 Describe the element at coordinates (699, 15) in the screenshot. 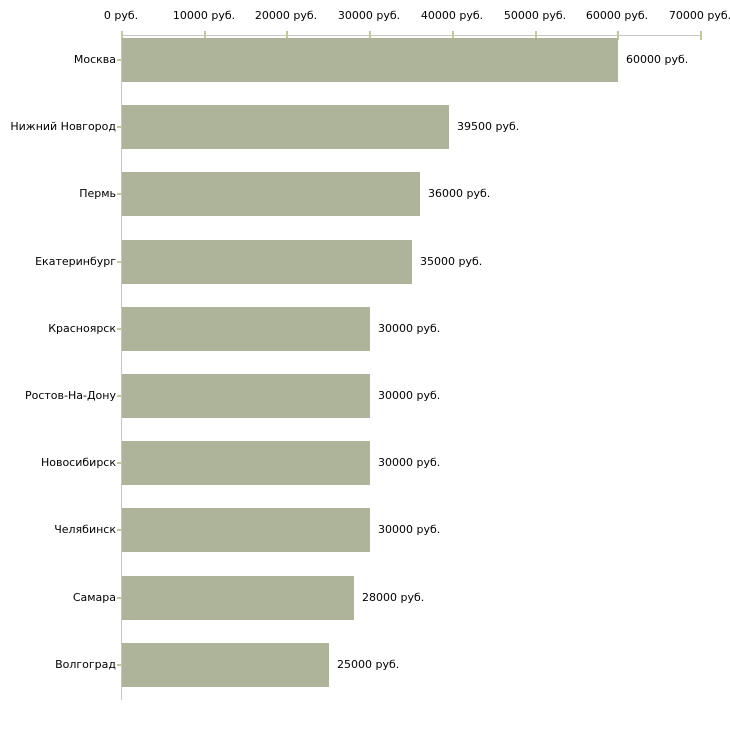

I see `x-axis-tick-label: 70000 руб.` at that location.